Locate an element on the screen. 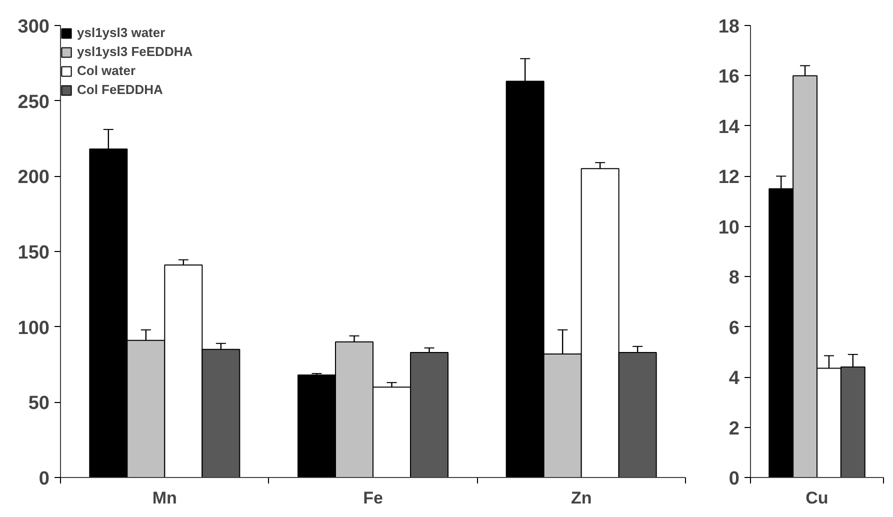 The width and height of the screenshot is (893, 517). y-tick-label: 50 is located at coordinates (39, 403).